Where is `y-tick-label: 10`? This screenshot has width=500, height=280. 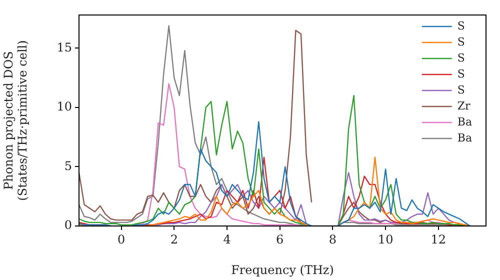 y-tick-label: 10 is located at coordinates (64, 107).